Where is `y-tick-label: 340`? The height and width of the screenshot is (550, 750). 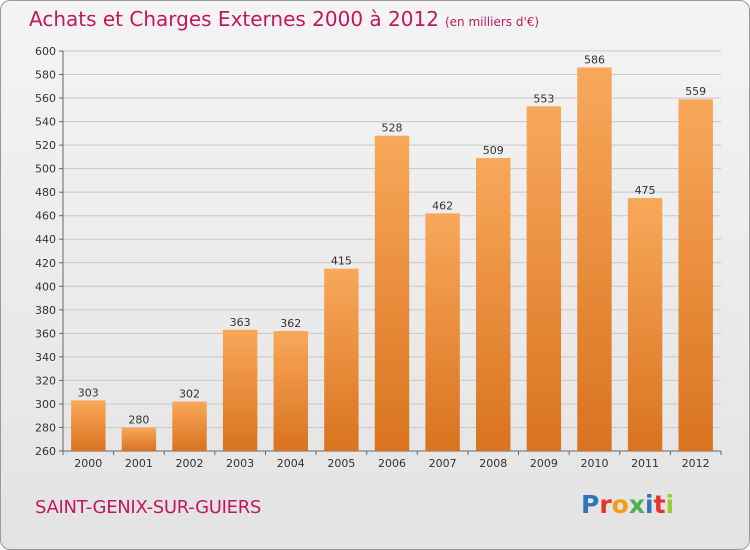
y-tick-label: 340 is located at coordinates (45, 357).